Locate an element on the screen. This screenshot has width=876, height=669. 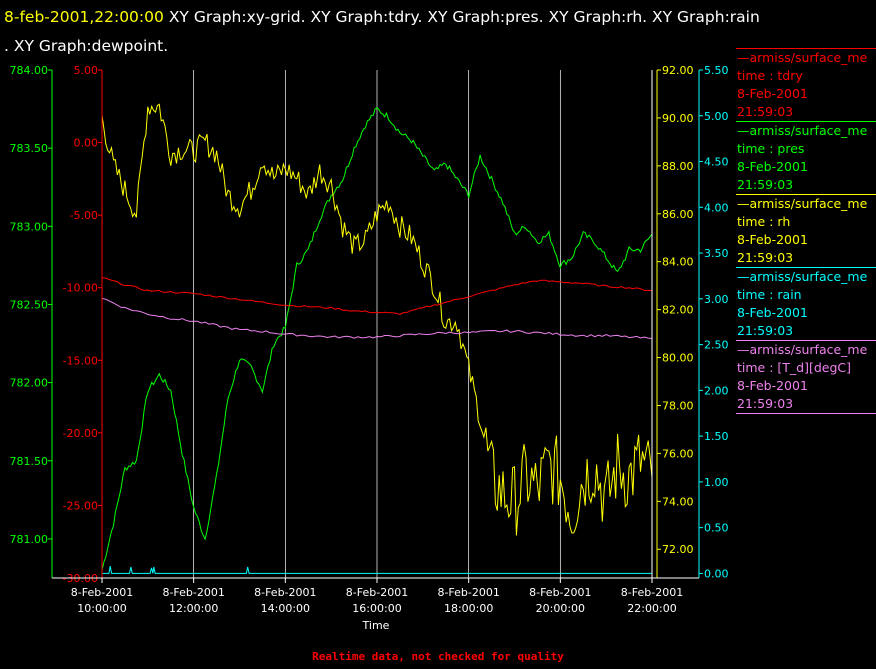
y-tick-label: 76.00 is located at coordinates (678, 453).